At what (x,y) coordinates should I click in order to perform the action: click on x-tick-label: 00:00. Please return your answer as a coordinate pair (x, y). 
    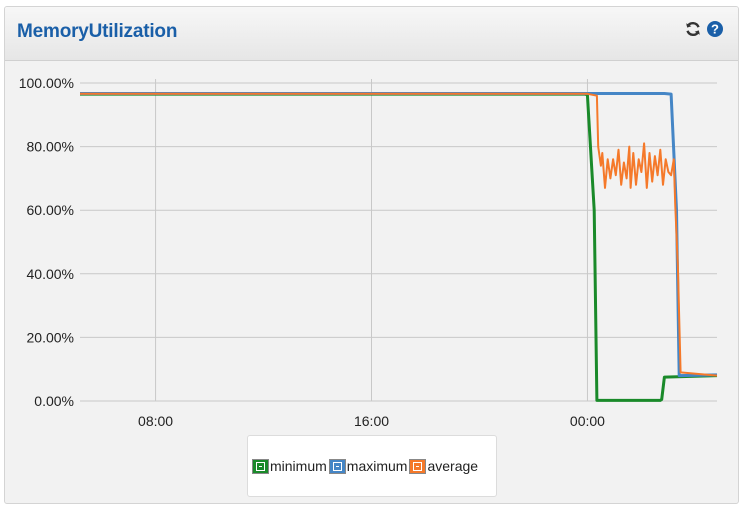
    Looking at the image, I should click on (587, 421).